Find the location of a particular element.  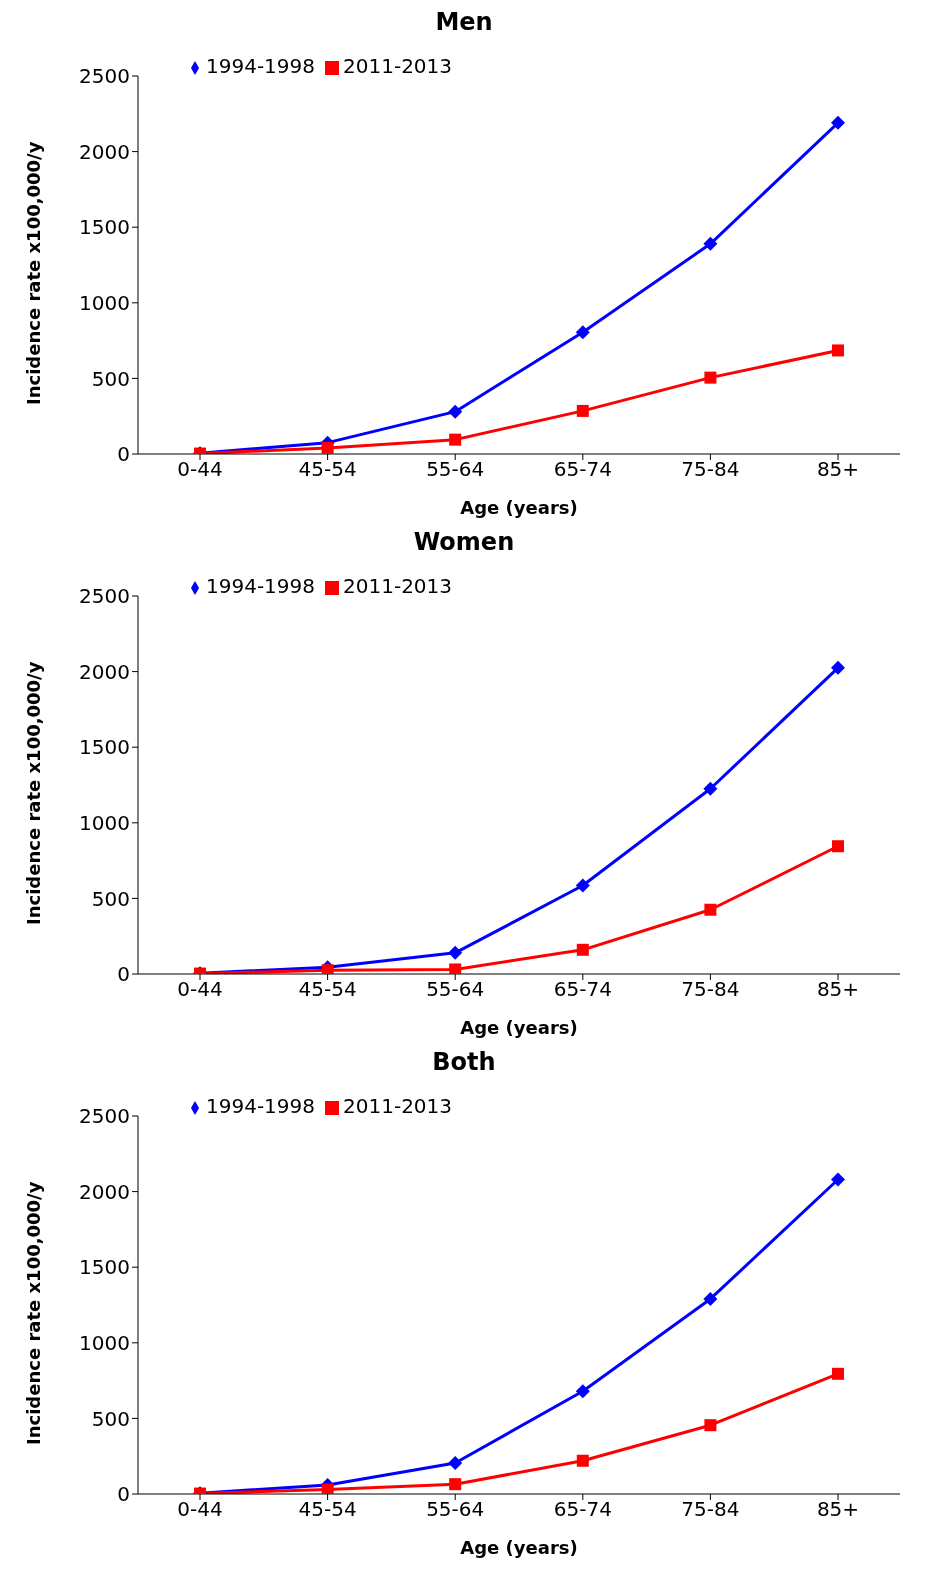

chart-title: Men is located at coordinates (464, 23).